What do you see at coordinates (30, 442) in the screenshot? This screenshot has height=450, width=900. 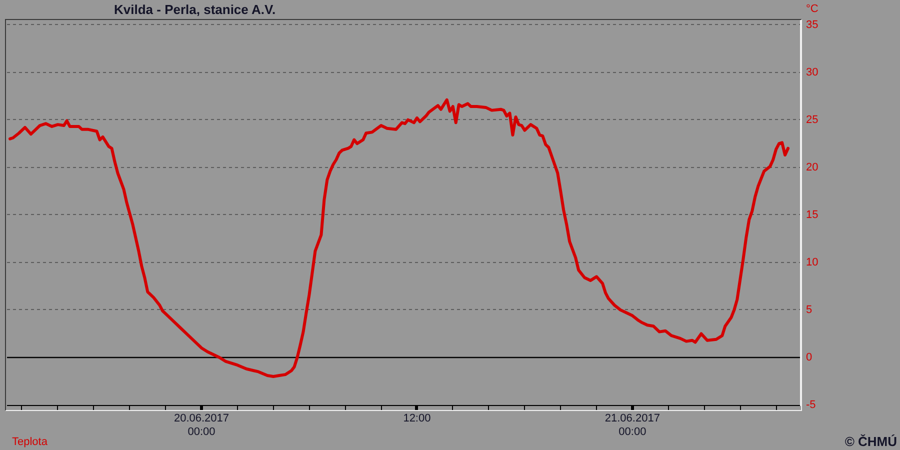 I see `text: Teplota` at bounding box center [30, 442].